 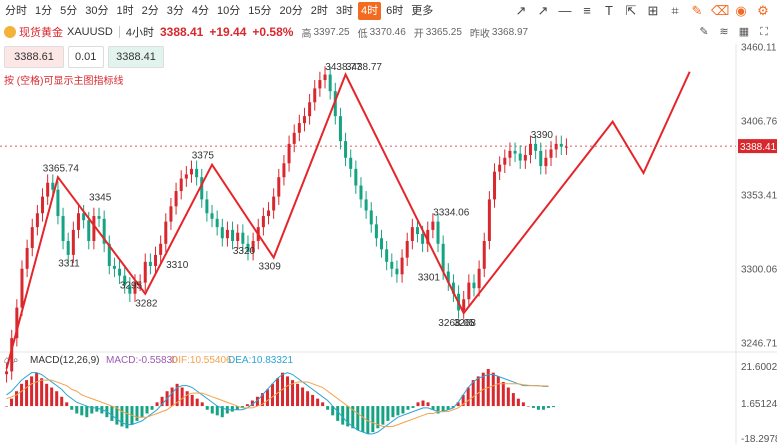 What do you see at coordinates (741, 10) in the screenshot?
I see `eye-icon: ◉` at bounding box center [741, 10].